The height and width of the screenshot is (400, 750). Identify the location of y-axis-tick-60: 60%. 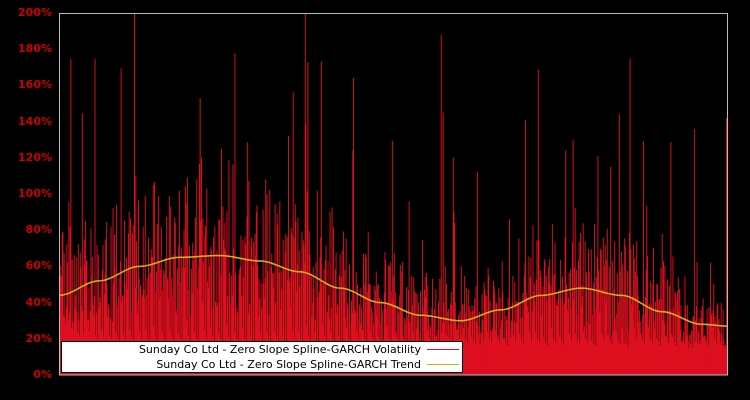
(38, 266).